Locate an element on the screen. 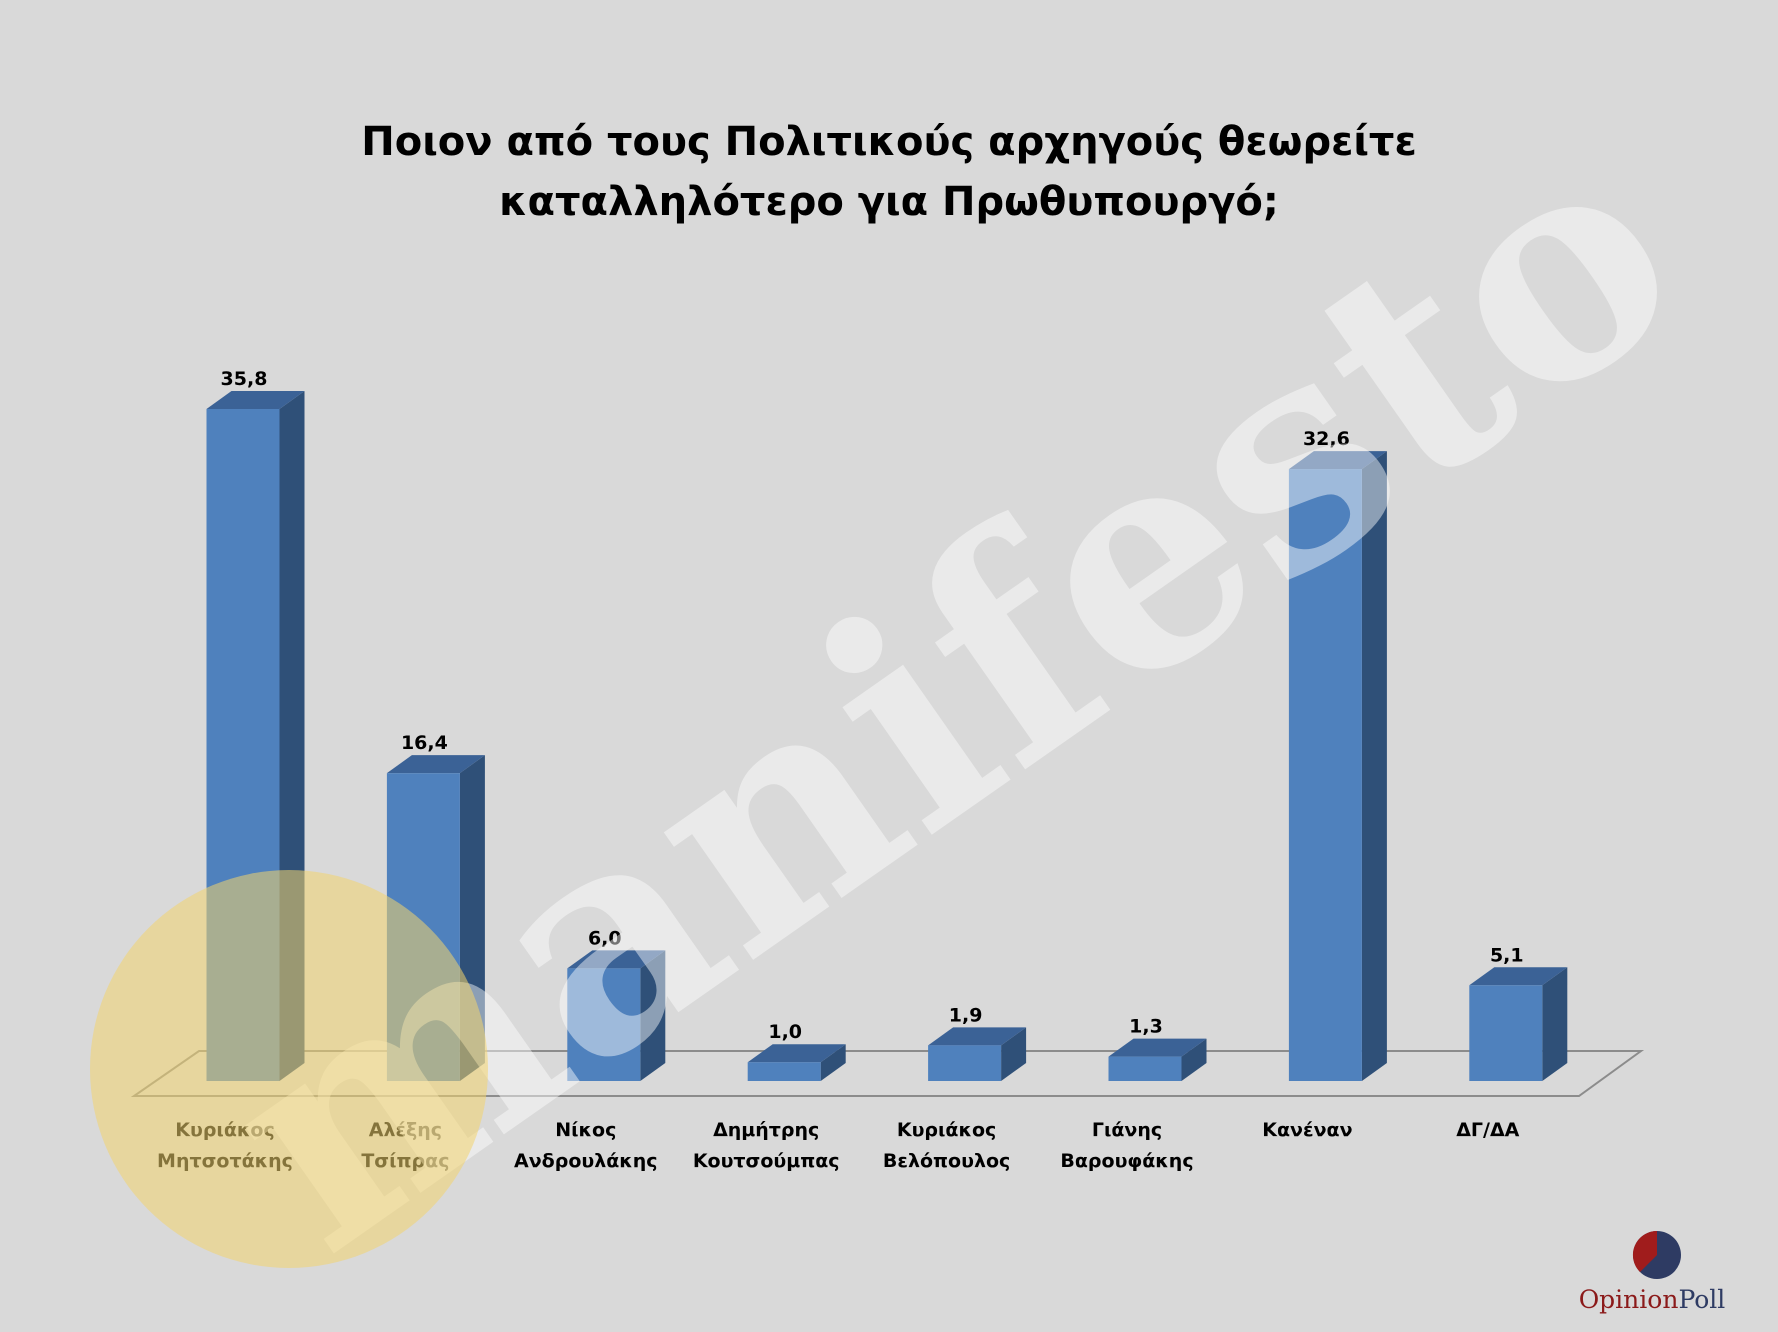 The height and width of the screenshot is (1332, 1778). value-label: 5,1 is located at coordinates (1507, 955).